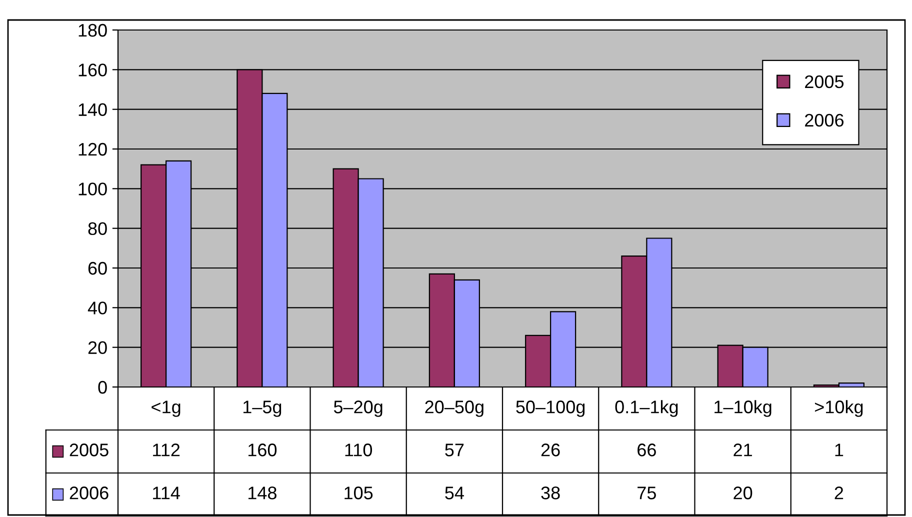 This screenshot has width=912, height=517. Describe the element at coordinates (92, 70) in the screenshot. I see `y-tick-label: 160` at that location.